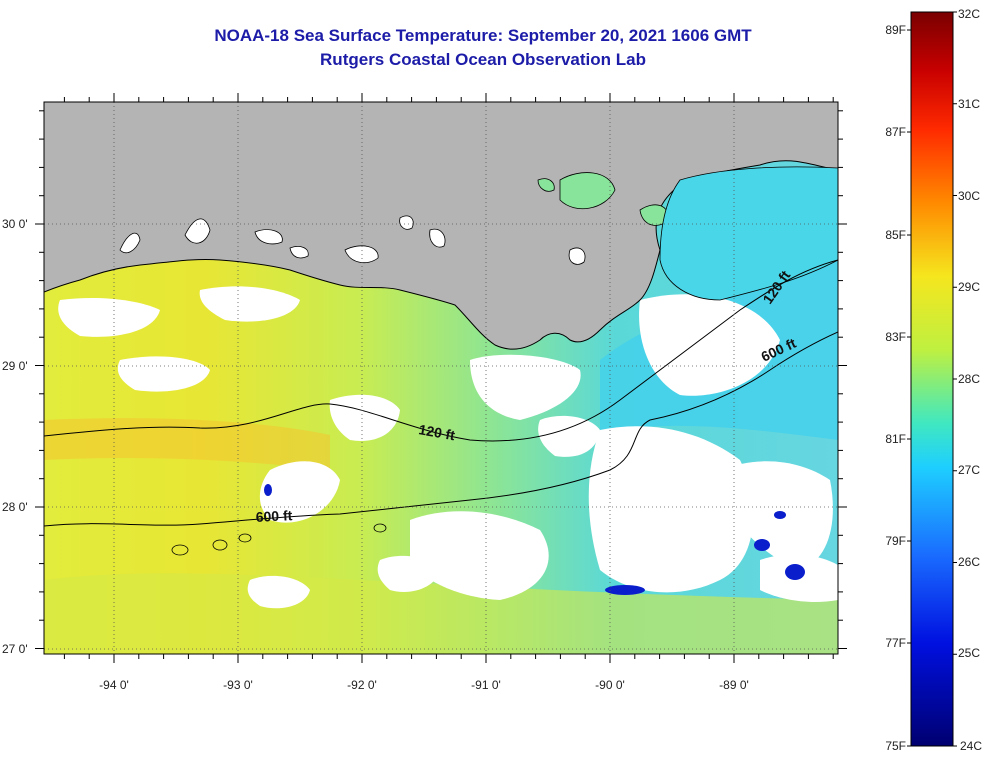  What do you see at coordinates (895, 388) in the screenshot?
I see `colorbar-fahrenheit-labels: 89F 87F 85F 83F 81F 79F 77F 75F` at bounding box center [895, 388].